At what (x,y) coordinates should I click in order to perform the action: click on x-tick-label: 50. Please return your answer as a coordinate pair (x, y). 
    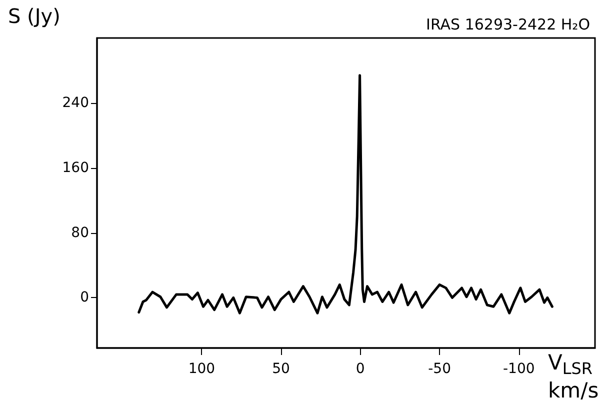
    Looking at the image, I should click on (281, 369).